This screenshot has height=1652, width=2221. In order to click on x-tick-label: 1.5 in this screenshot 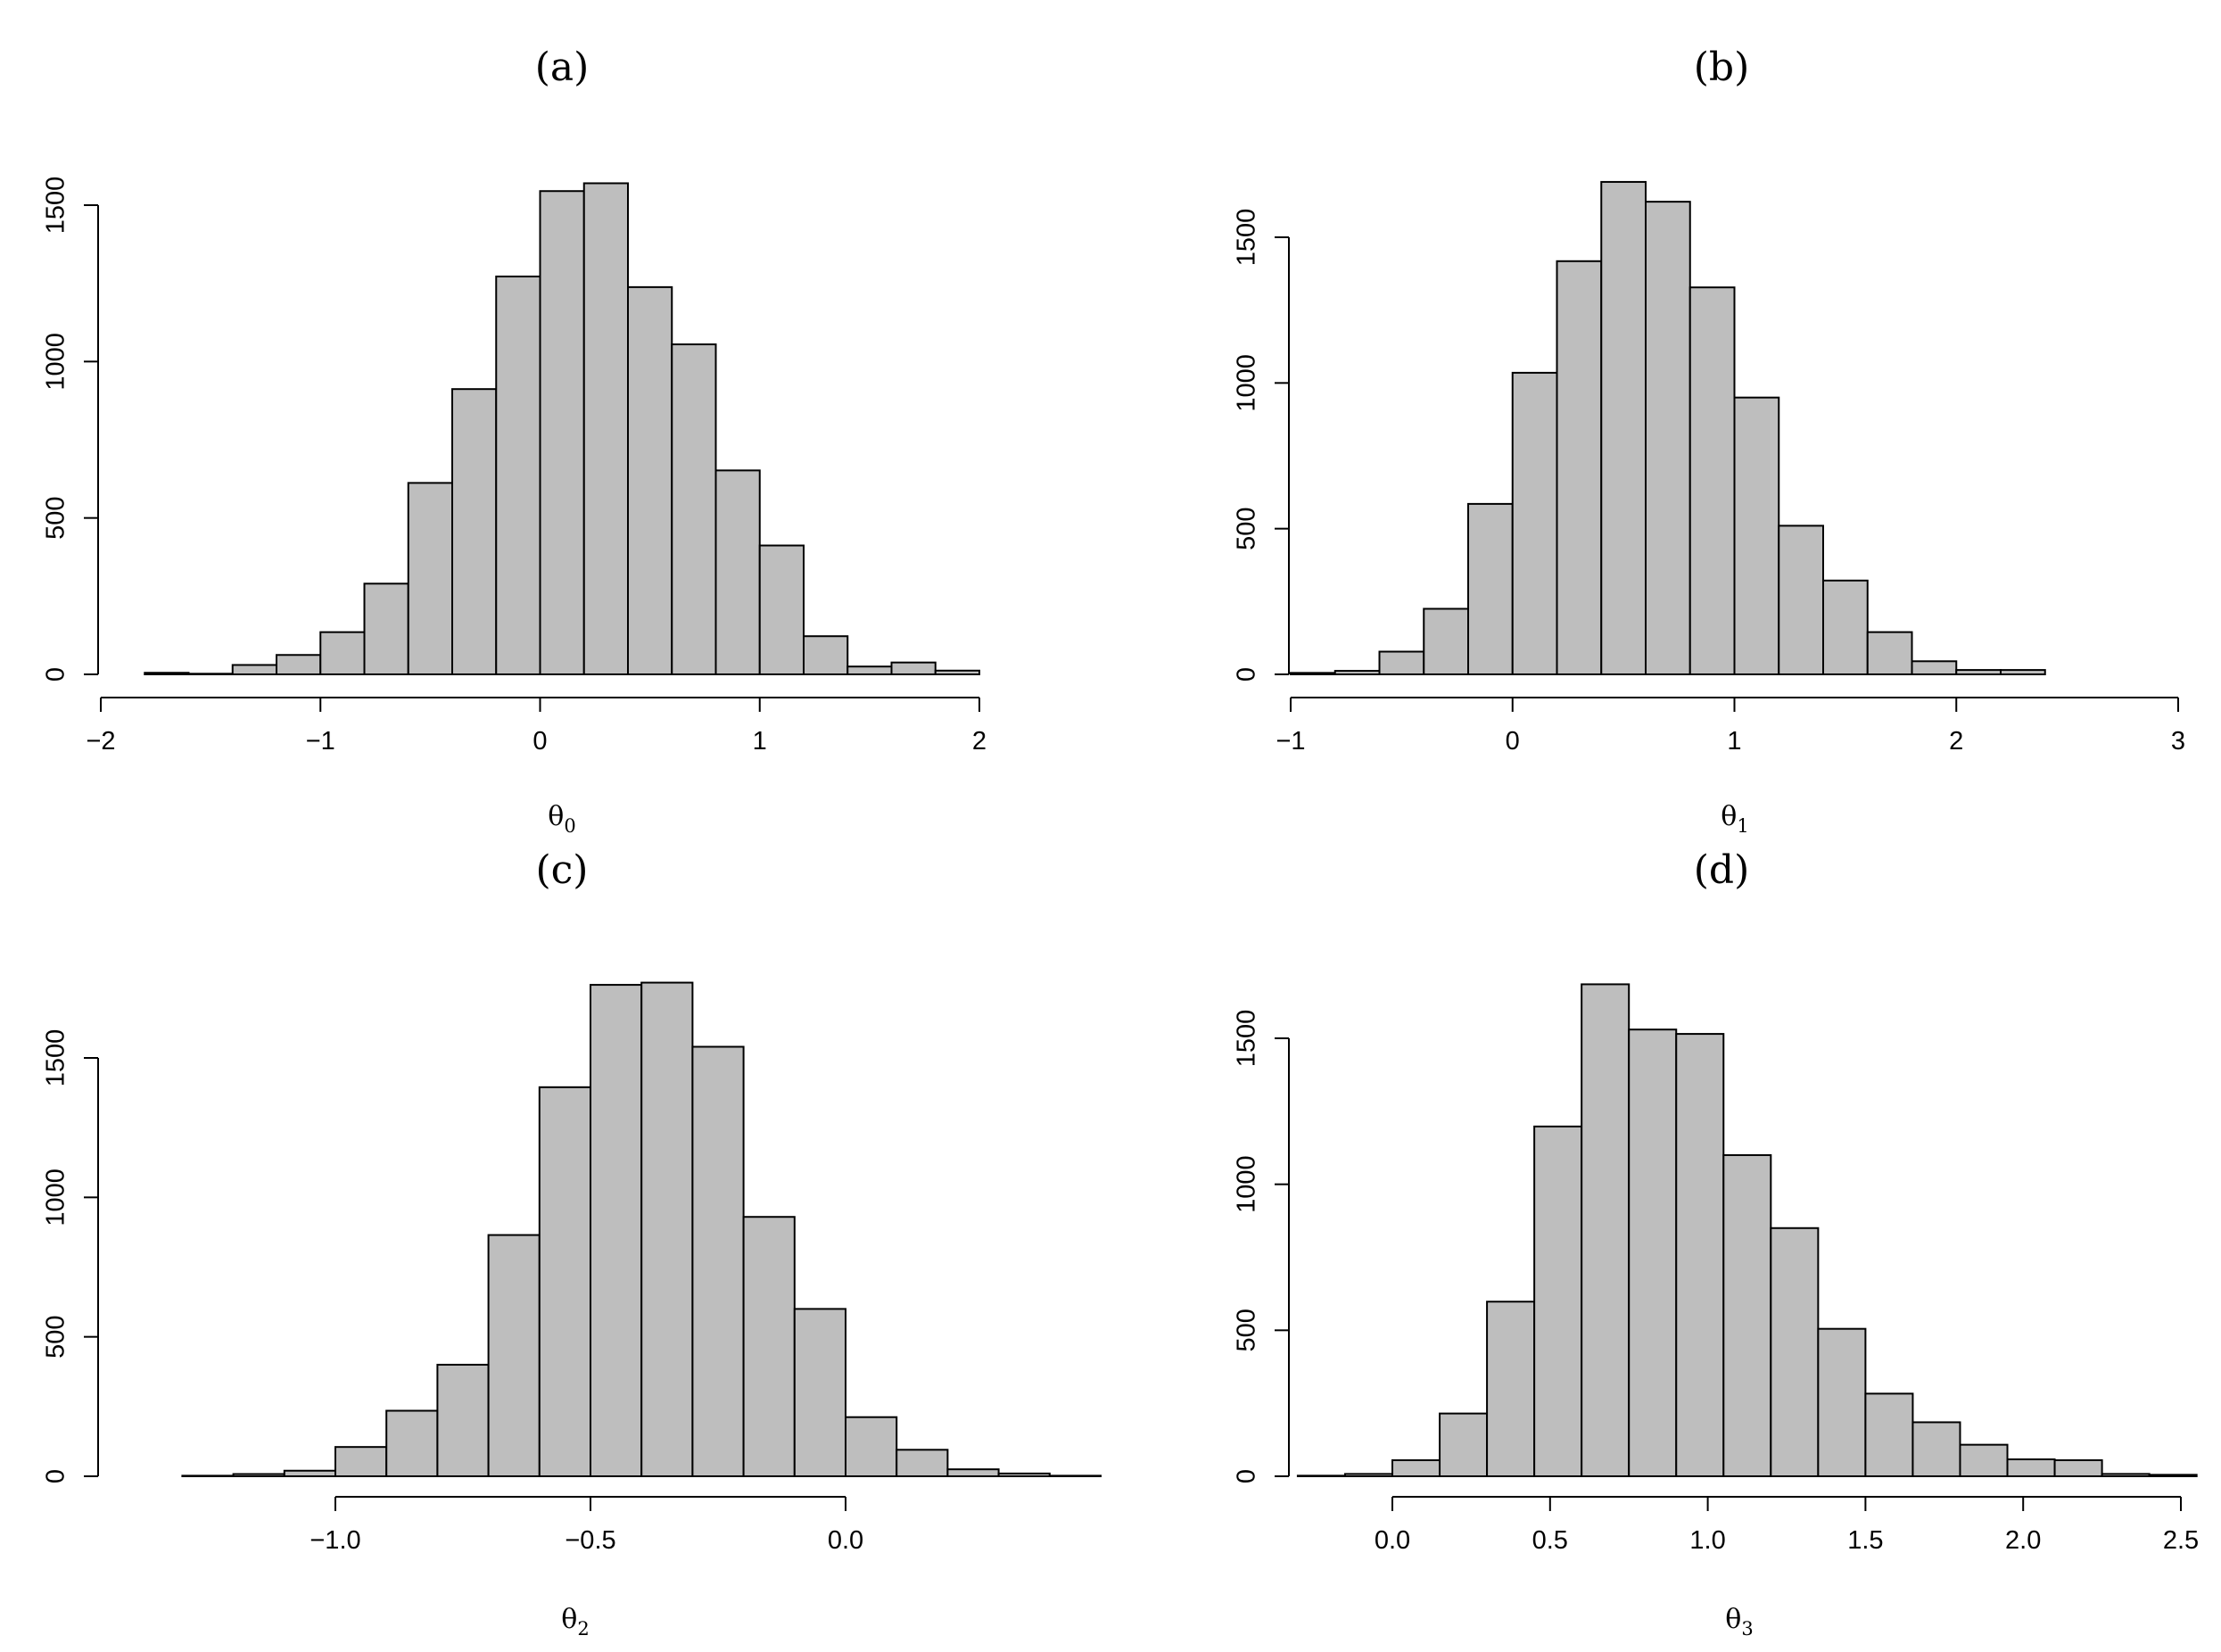, I will do `click(1865, 1540)`.